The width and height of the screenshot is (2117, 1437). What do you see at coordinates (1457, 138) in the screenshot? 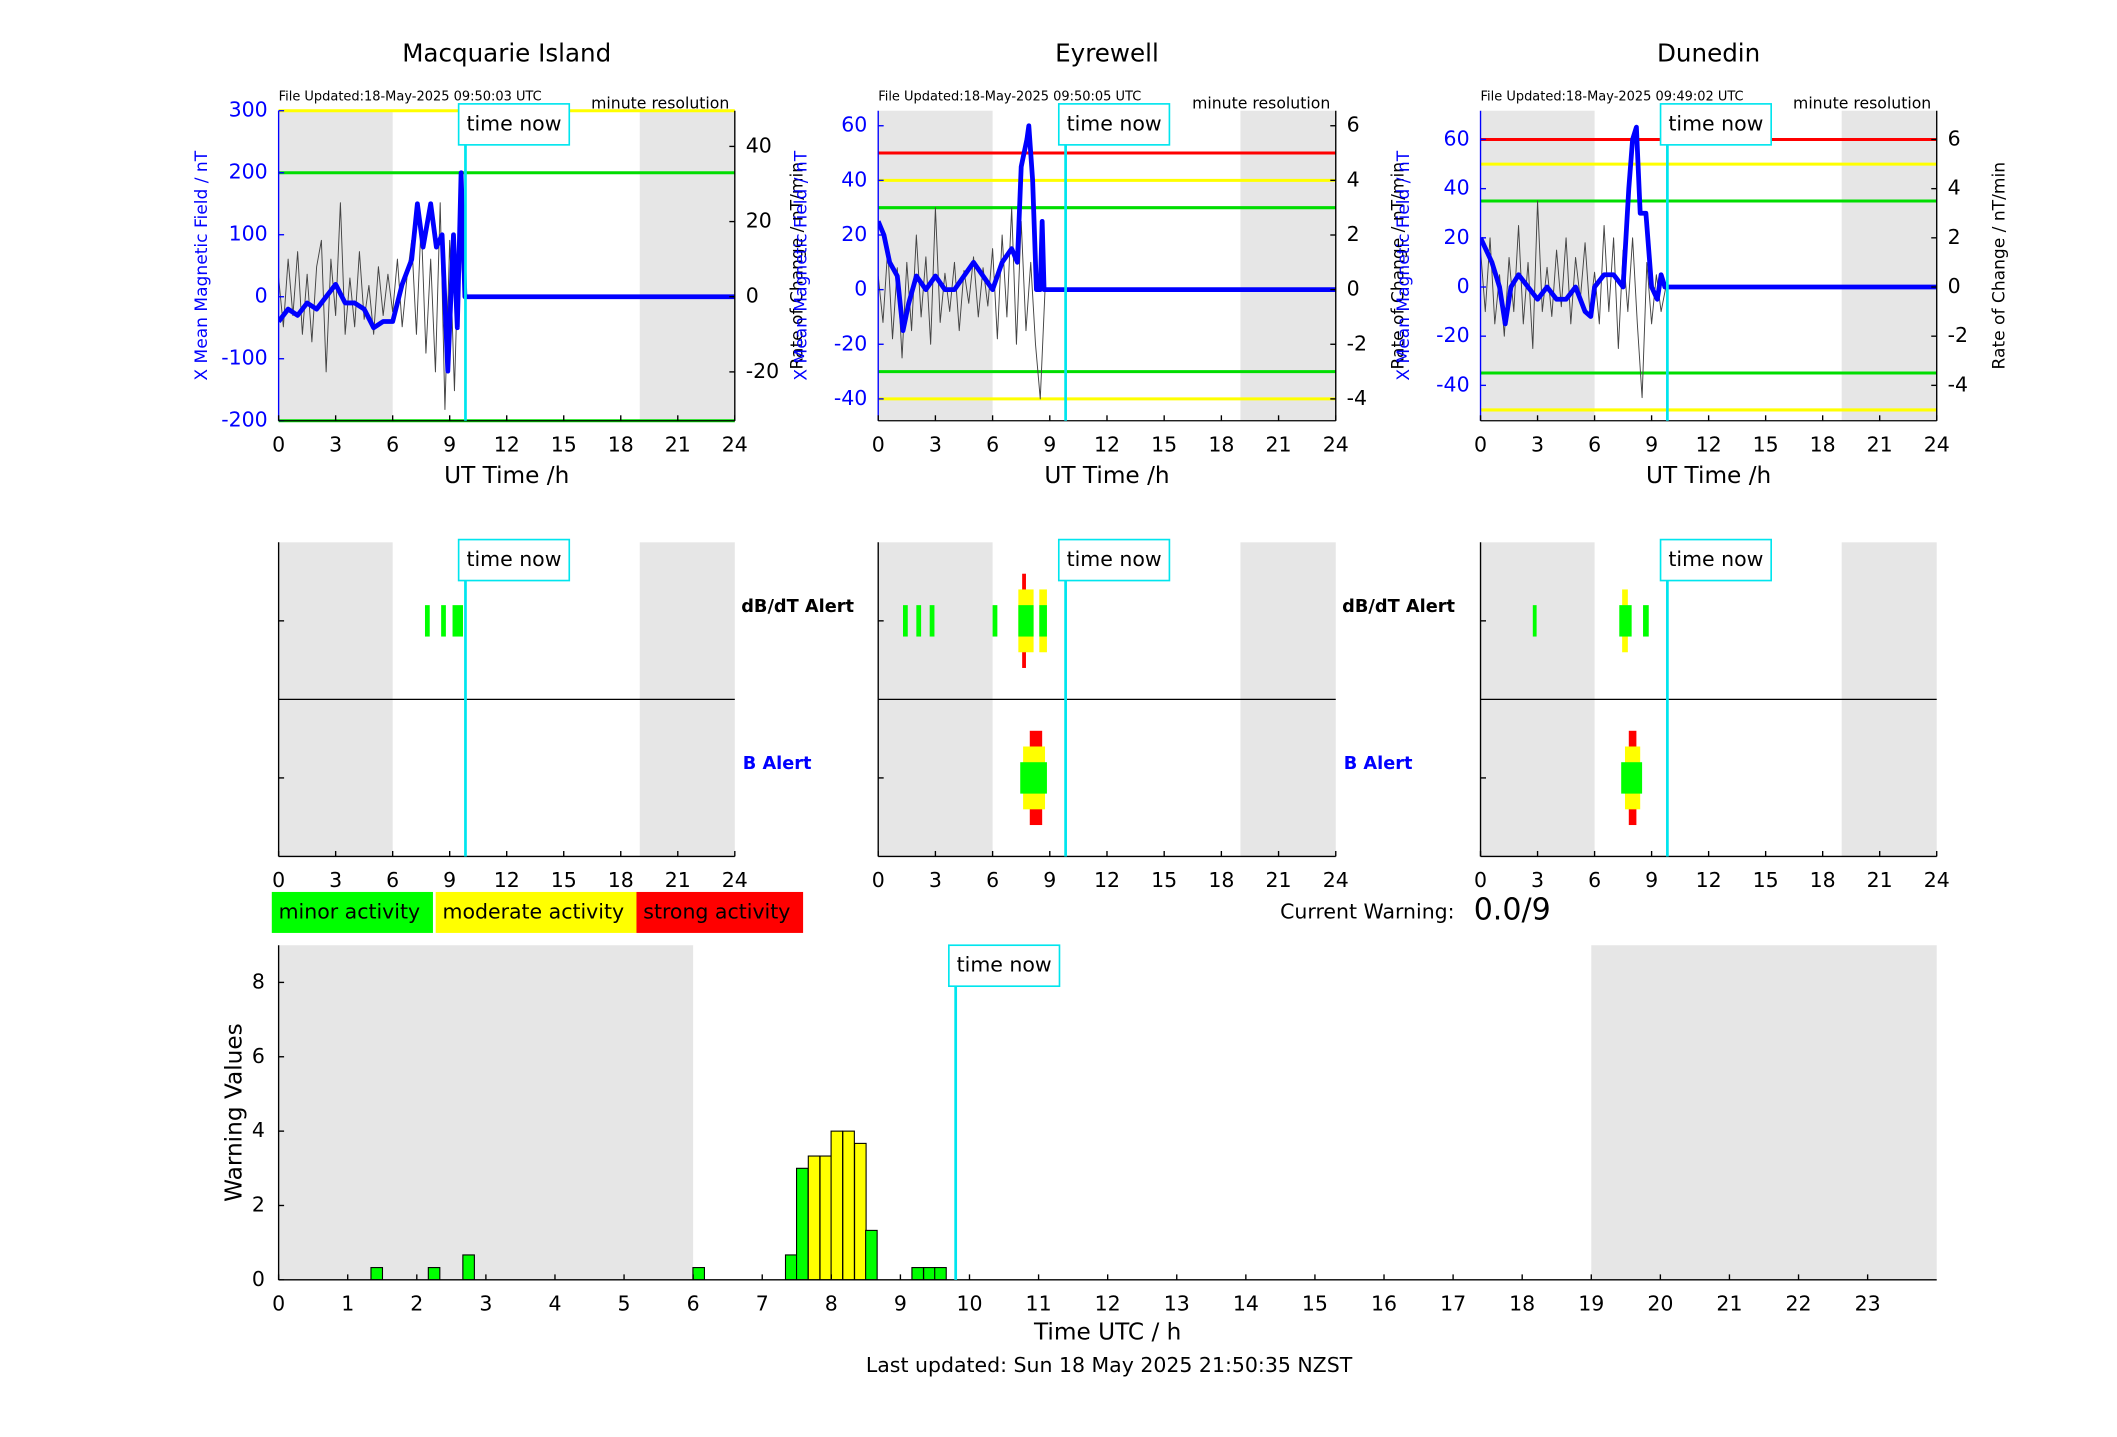
I see `y-tick-label: 60` at bounding box center [1457, 138].